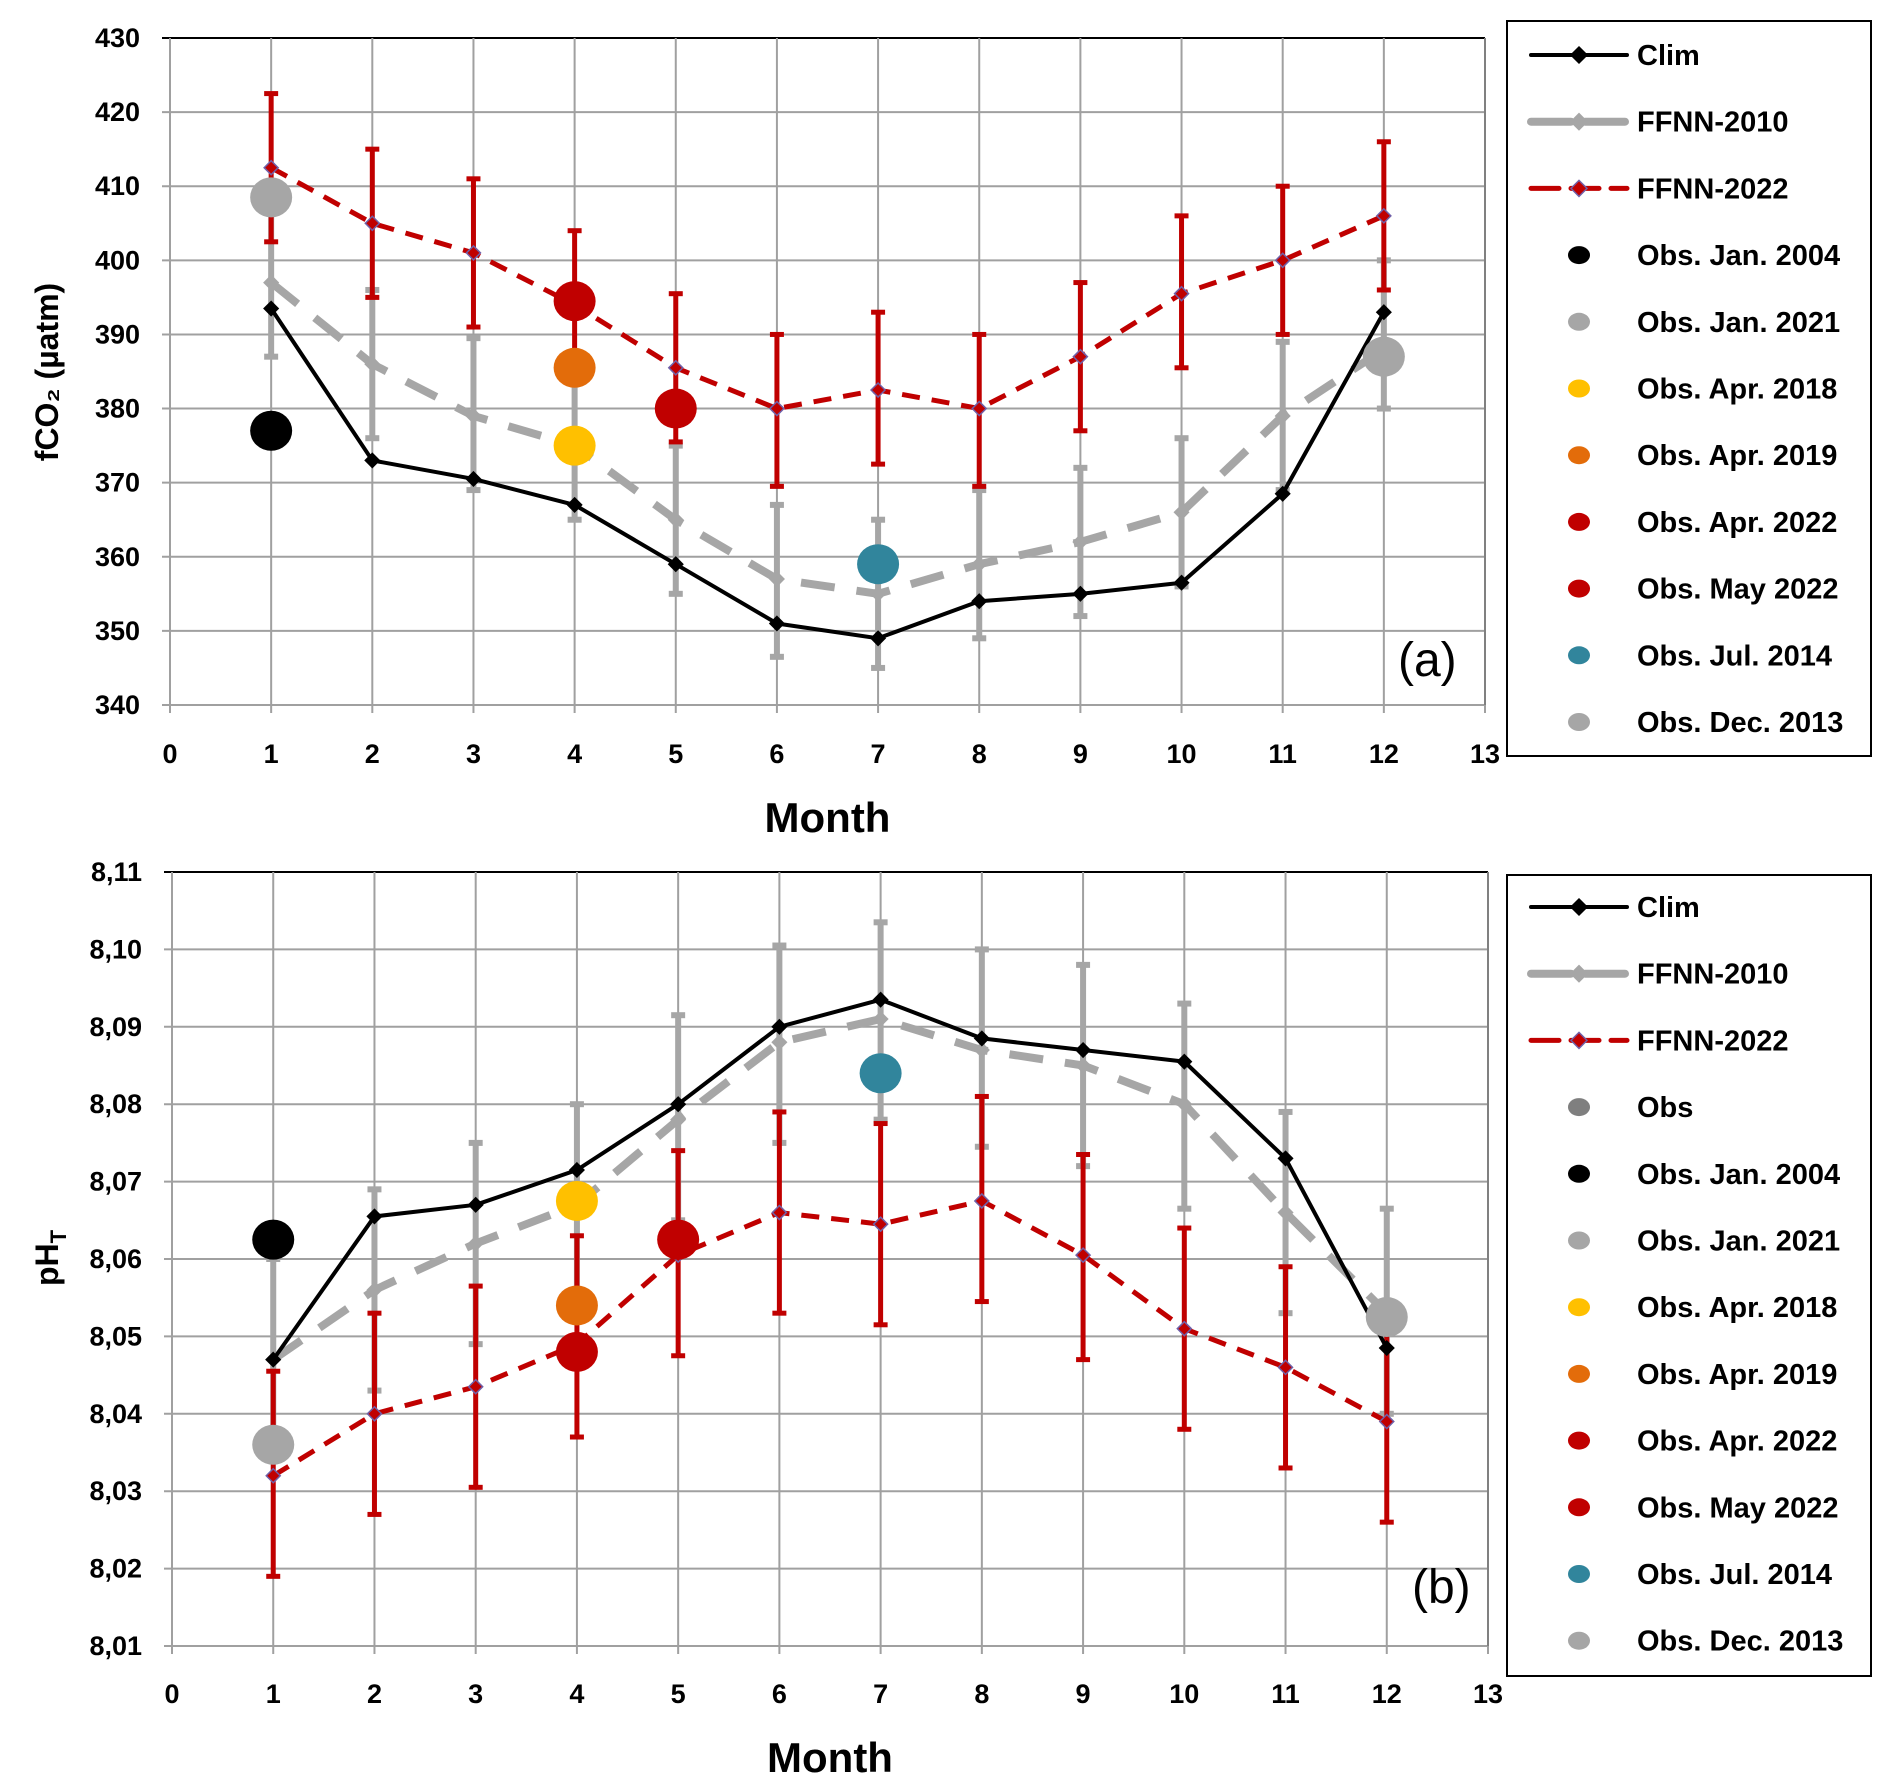 The width and height of the screenshot is (1892, 1784). I want to click on y-tick-label: 370, so click(117, 483).